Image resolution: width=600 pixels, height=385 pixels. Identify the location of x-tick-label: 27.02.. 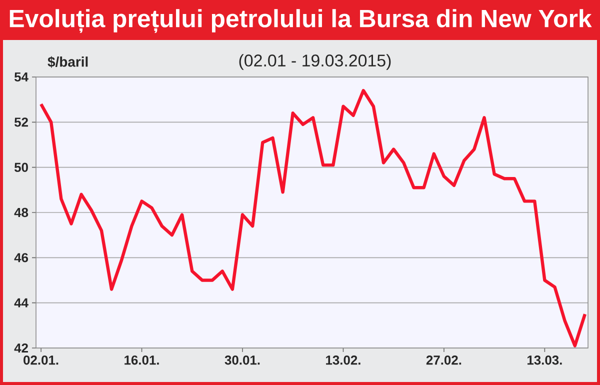
(444, 360).